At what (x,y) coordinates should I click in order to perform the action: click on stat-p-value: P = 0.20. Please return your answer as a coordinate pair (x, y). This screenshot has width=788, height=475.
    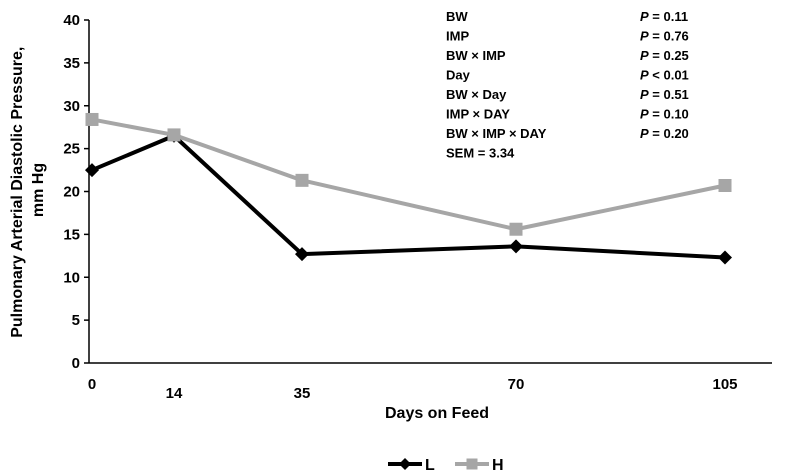
    Looking at the image, I should click on (664, 133).